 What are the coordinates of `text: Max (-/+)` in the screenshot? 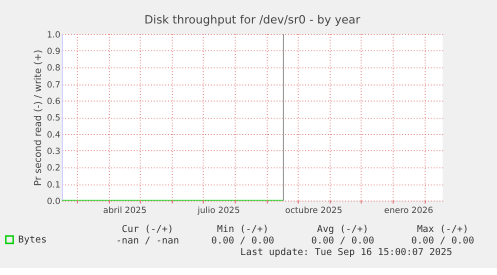 It's located at (442, 230).